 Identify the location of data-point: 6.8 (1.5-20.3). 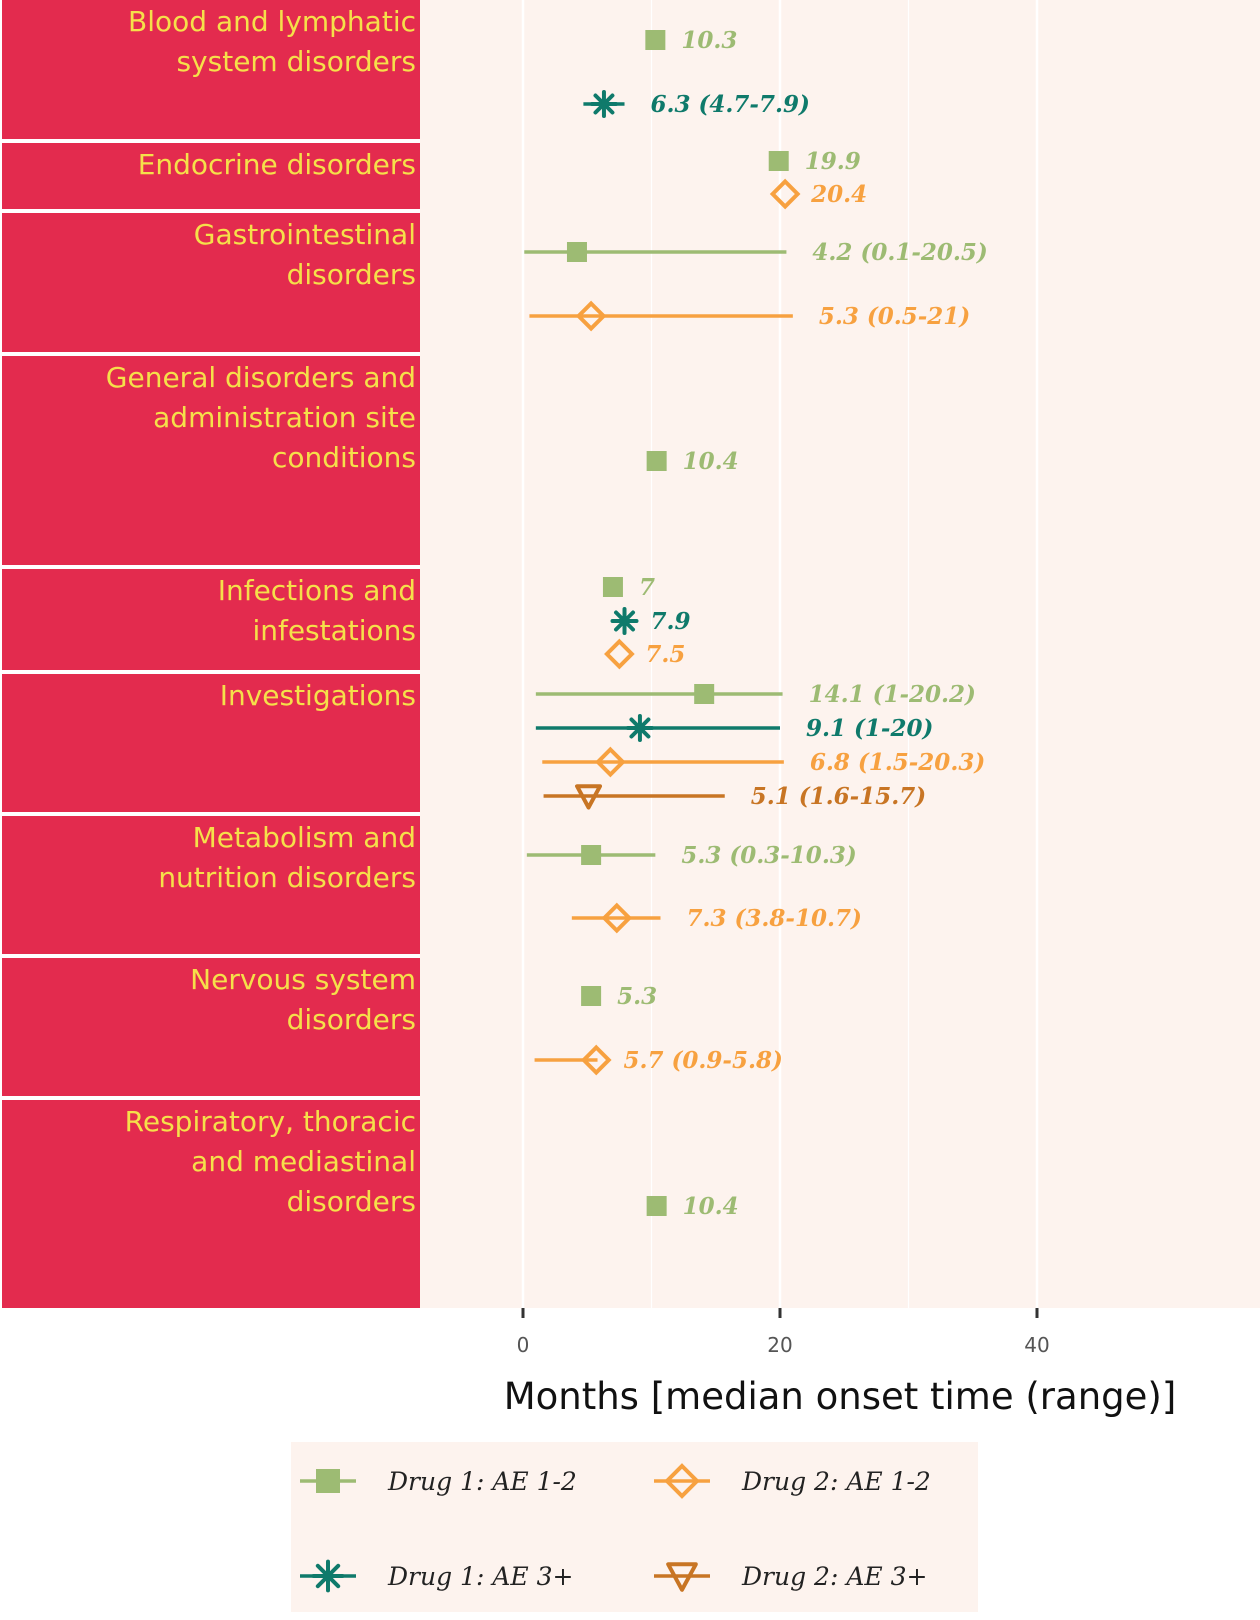
(763, 762).